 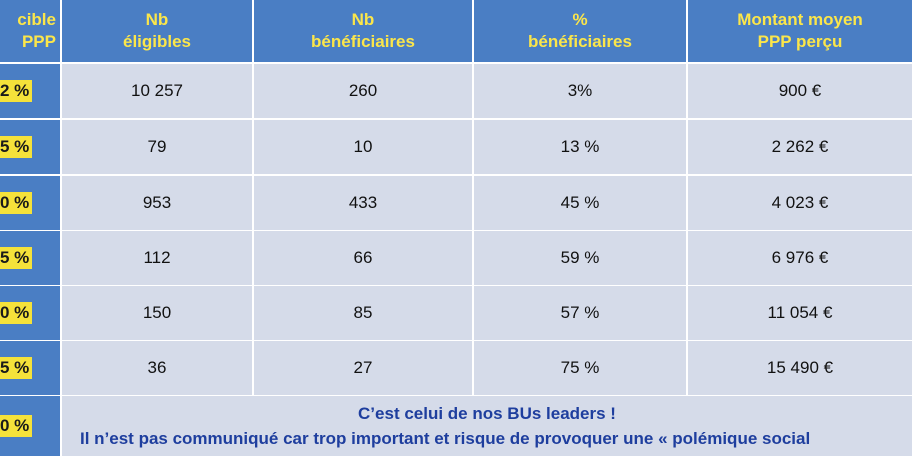 I want to click on header-cible-line2: PPP, so click(x=38, y=41).